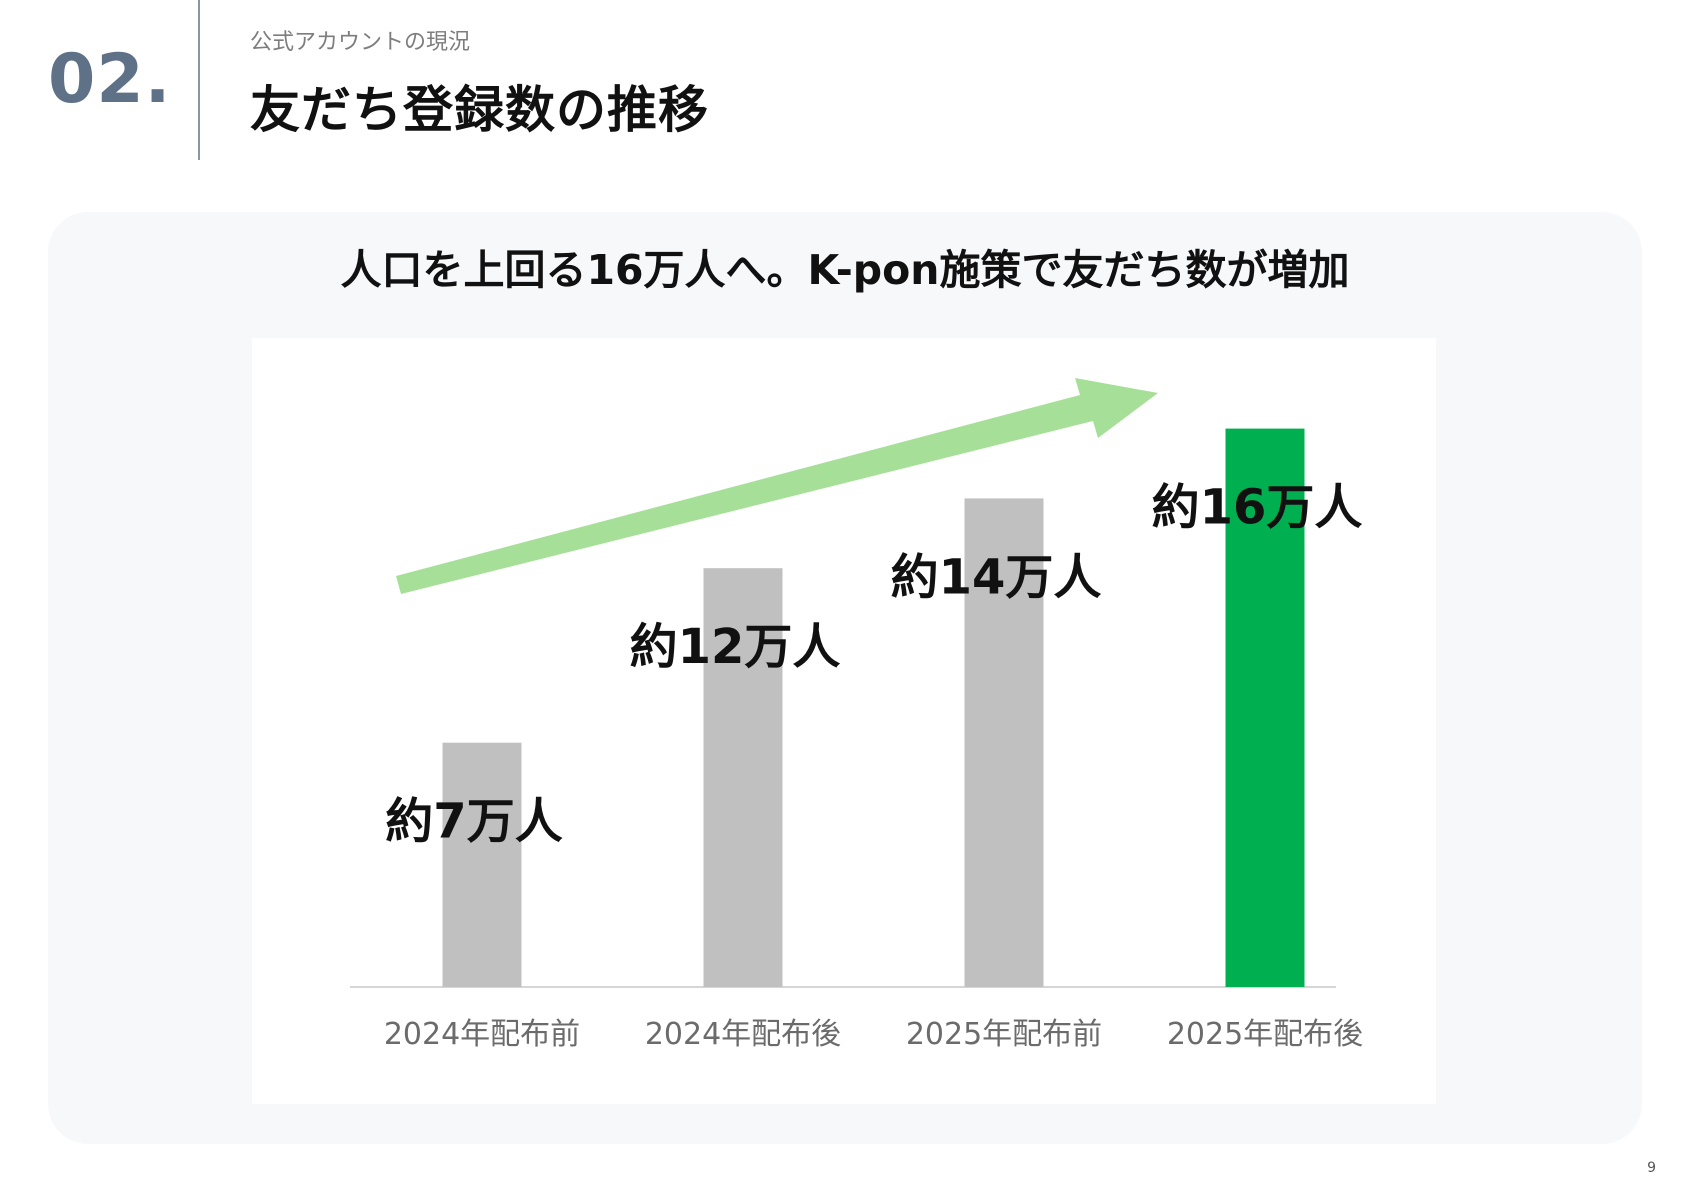 The height and width of the screenshot is (1190, 1684). What do you see at coordinates (735, 647) in the screenshot?
I see `data-label: 約12万人` at bounding box center [735, 647].